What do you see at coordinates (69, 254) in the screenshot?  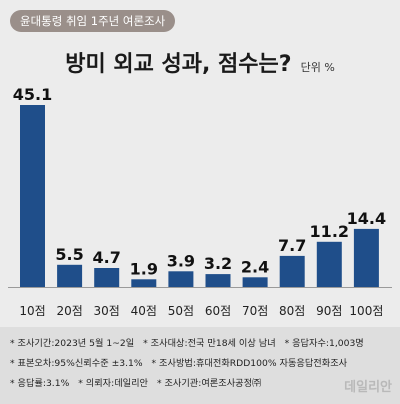 I see `value-label-2: 5.5` at bounding box center [69, 254].